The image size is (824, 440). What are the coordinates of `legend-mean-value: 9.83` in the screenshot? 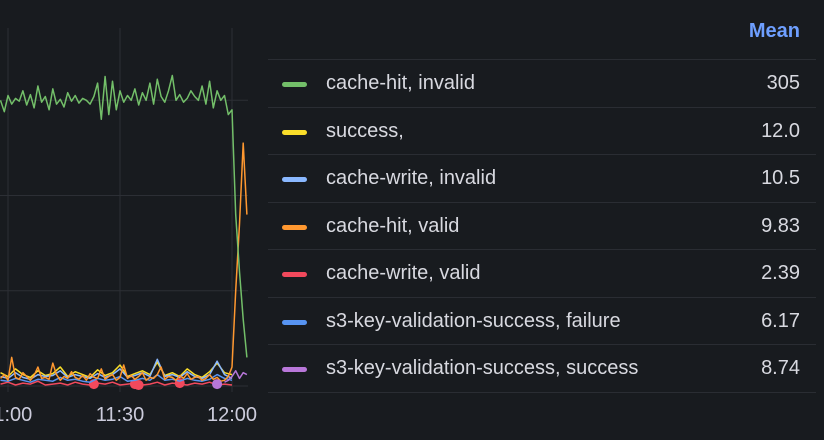 It's located at (780, 225).